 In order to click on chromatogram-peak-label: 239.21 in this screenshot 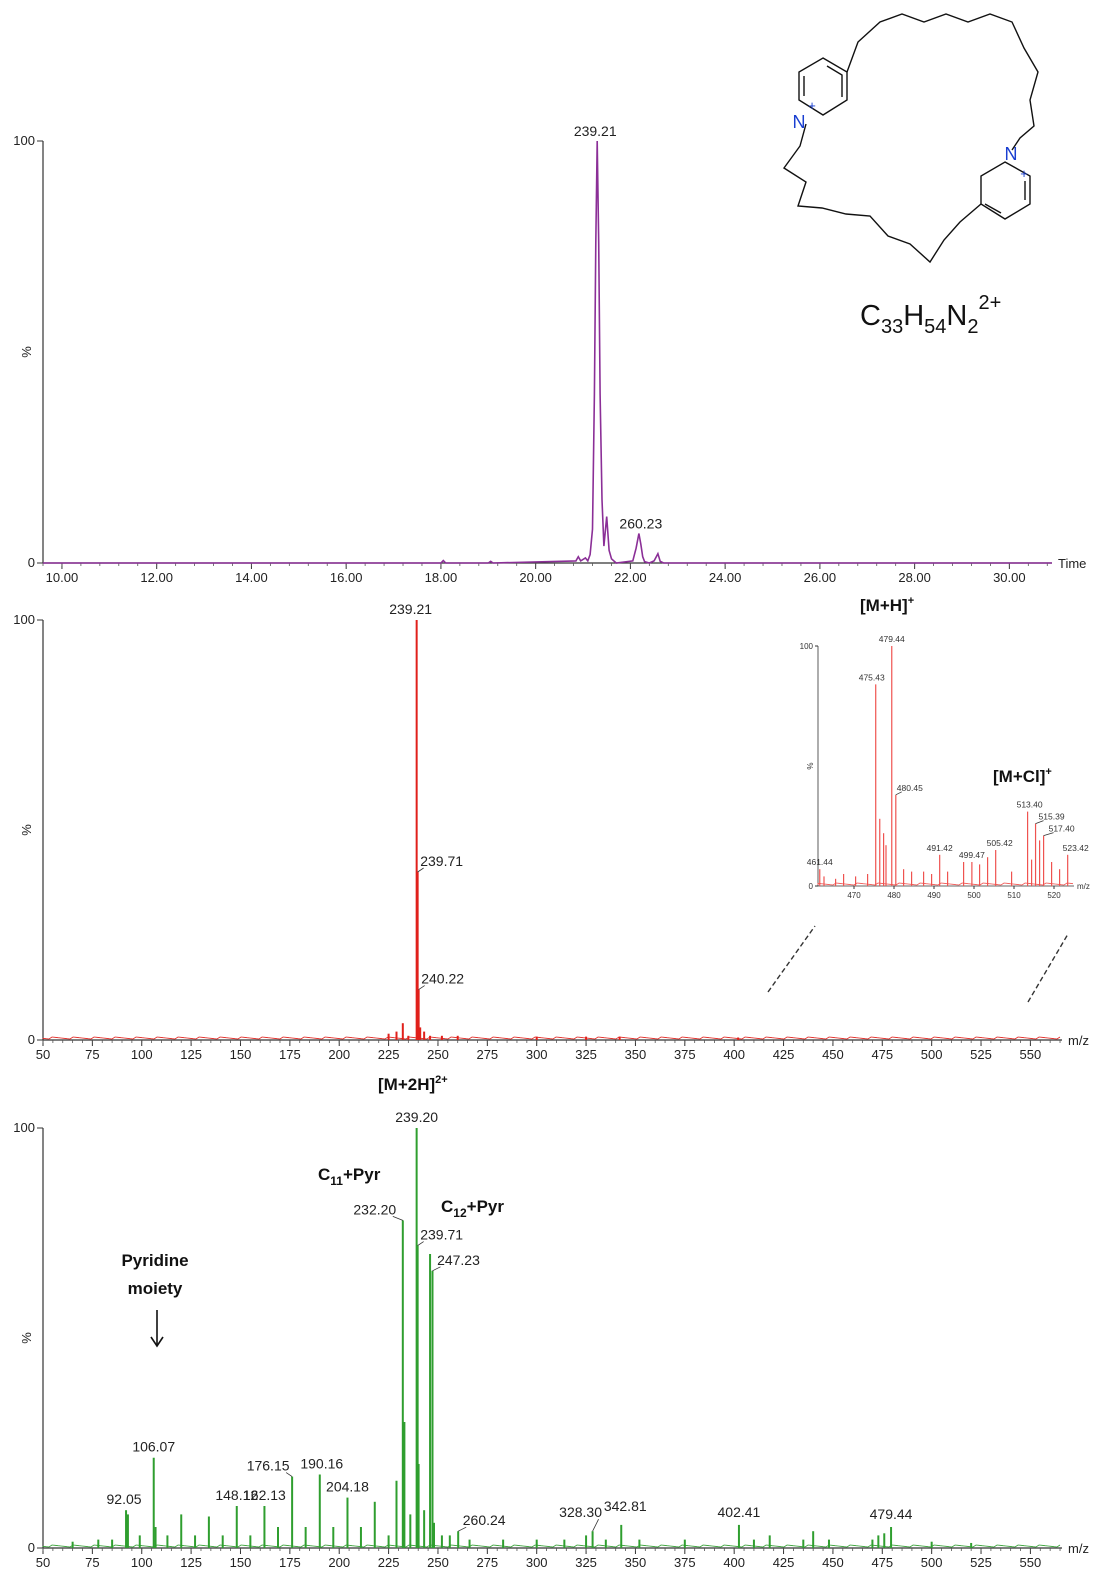, I will do `click(595, 131)`.